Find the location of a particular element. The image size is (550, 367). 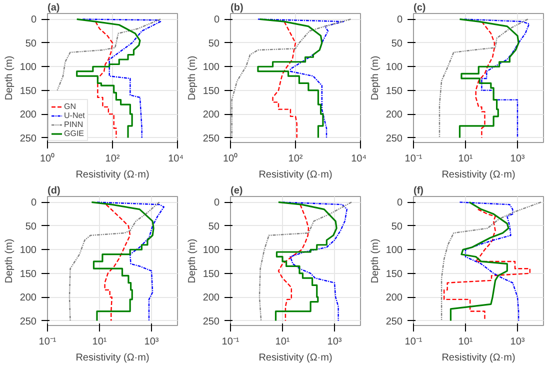

legend-label: U-Net is located at coordinates (74, 115).